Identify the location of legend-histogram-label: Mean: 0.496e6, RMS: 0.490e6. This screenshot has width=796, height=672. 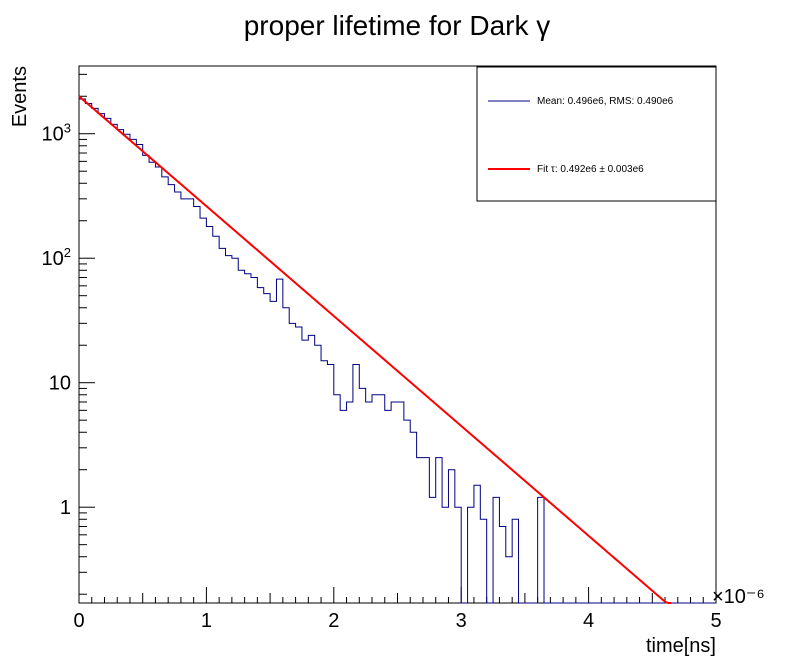
(605, 101).